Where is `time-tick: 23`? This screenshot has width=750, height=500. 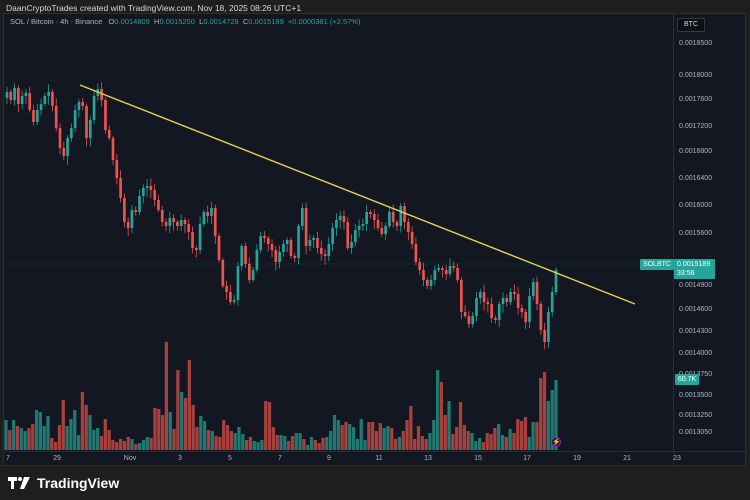 time-tick: 23 is located at coordinates (677, 458).